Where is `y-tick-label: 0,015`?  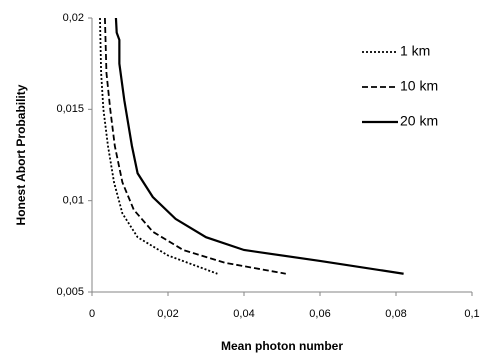 y-tick-label: 0,015 is located at coordinates (70, 109).